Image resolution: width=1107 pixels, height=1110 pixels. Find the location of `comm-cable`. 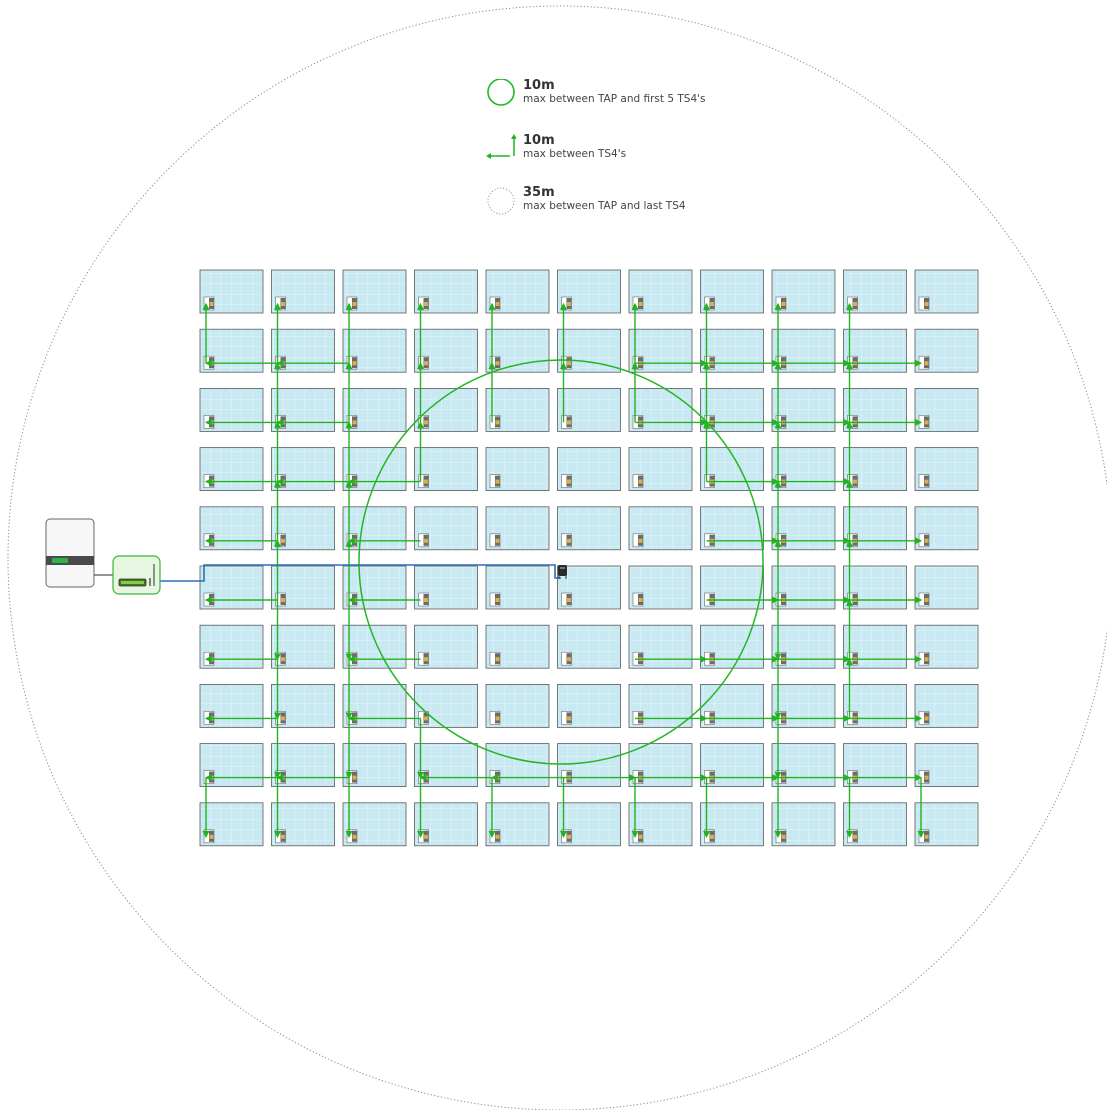

comm-cable is located at coordinates (360, 573).